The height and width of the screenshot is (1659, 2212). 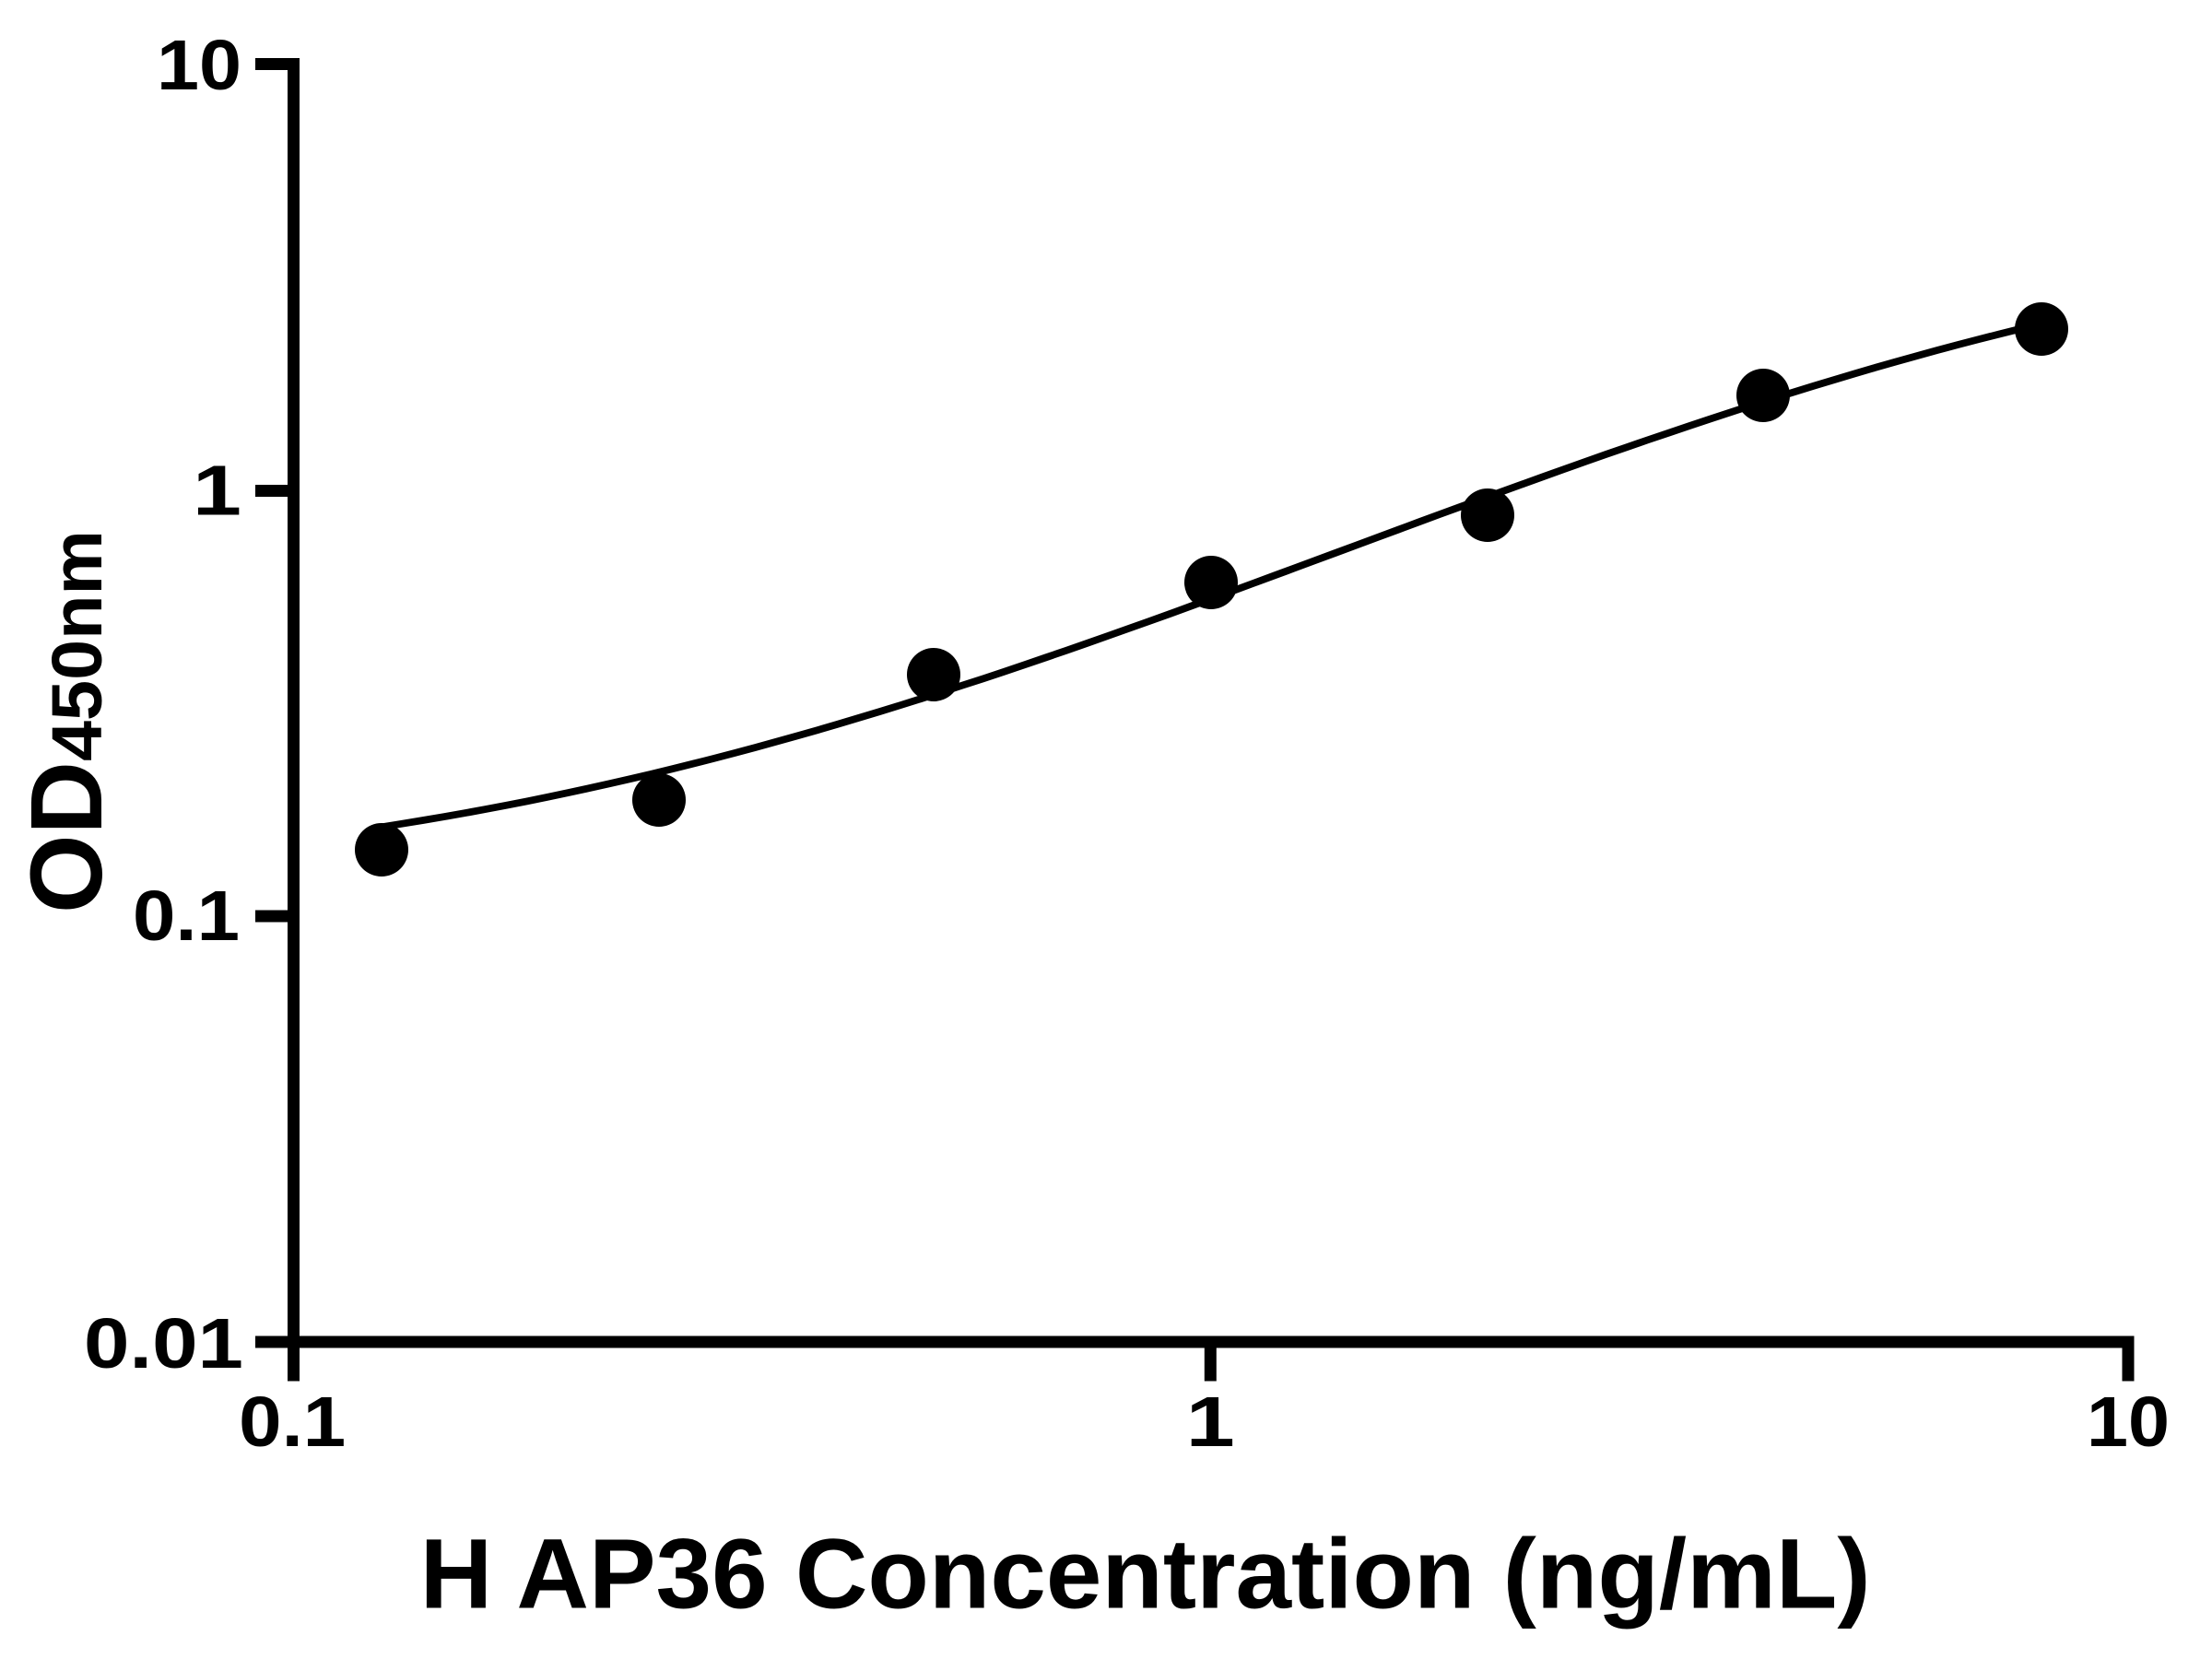 I want to click on svg-text: H AP36 Concentration (ng/mL), so click(x=1145, y=1574).